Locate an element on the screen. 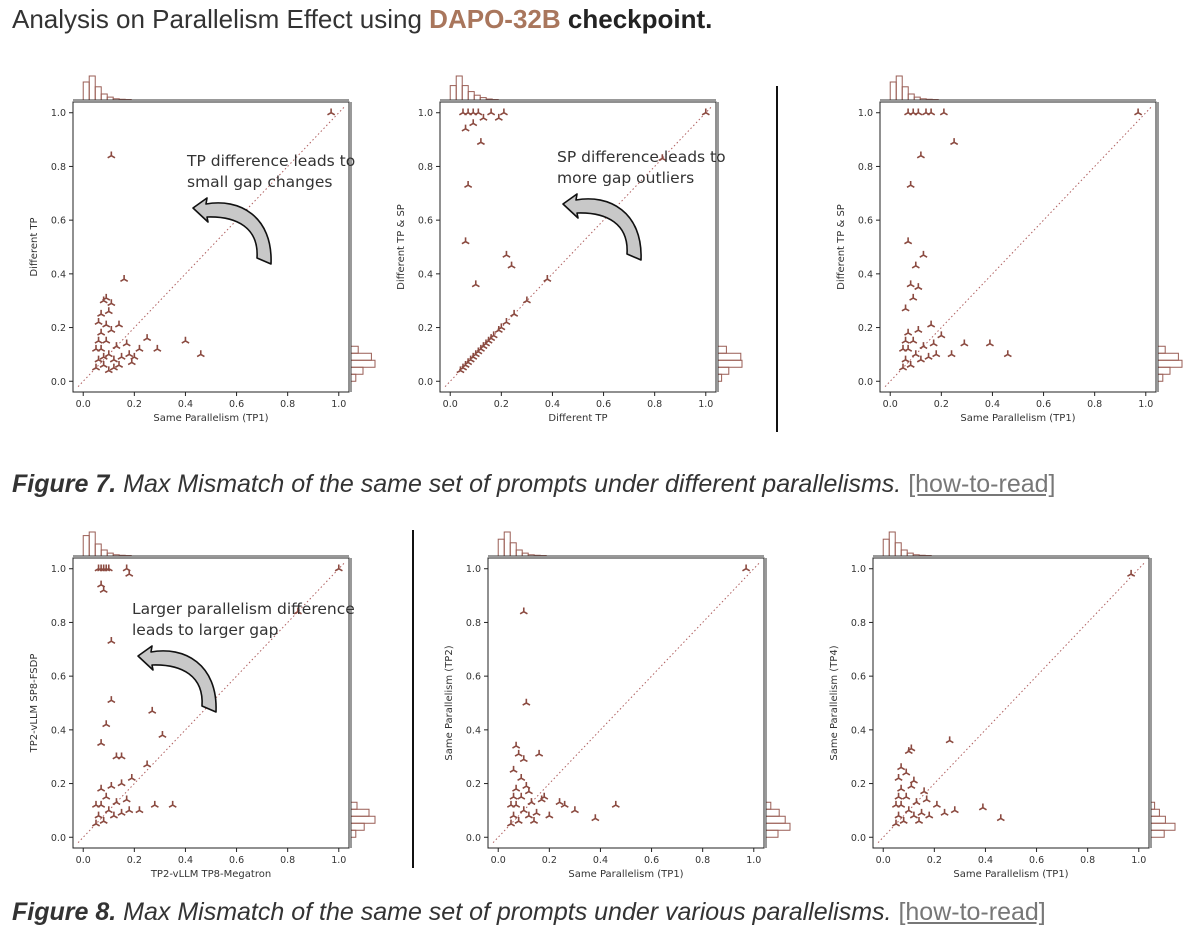  figure8-separator is located at coordinates (413, 699).